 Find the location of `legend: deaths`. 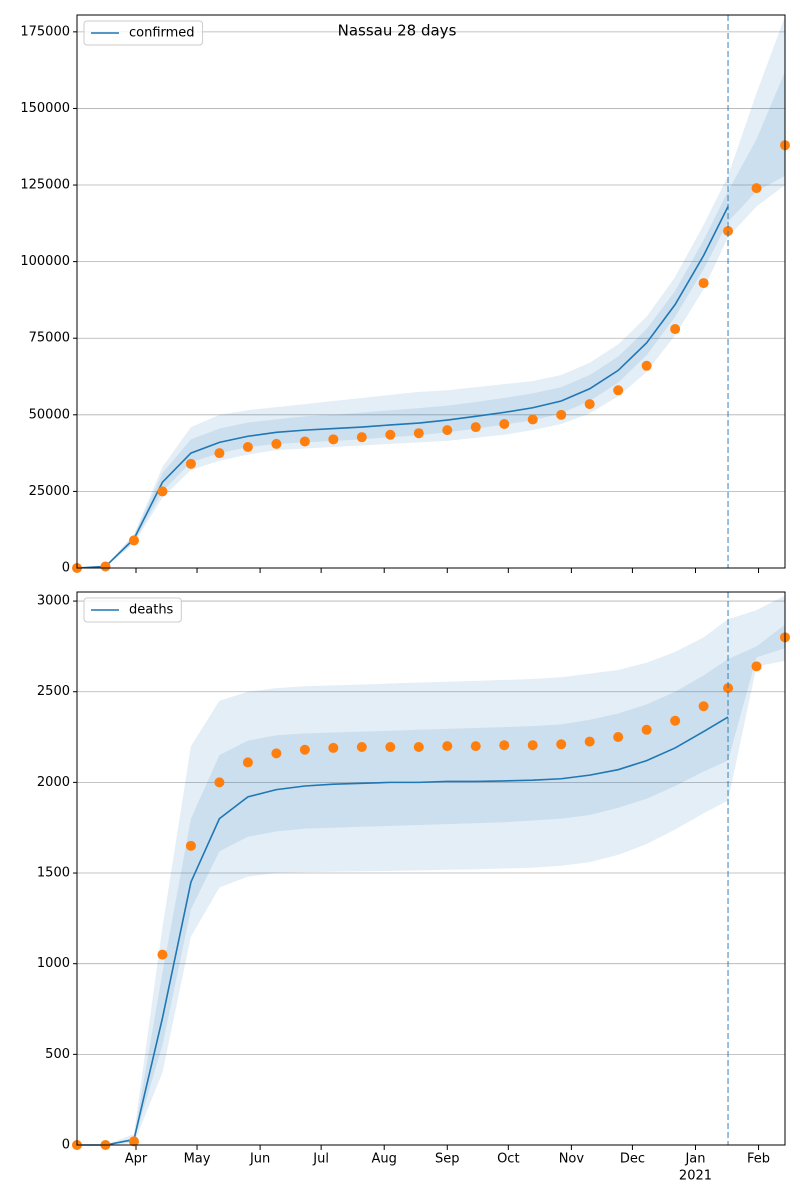

legend: deaths is located at coordinates (132, 610).